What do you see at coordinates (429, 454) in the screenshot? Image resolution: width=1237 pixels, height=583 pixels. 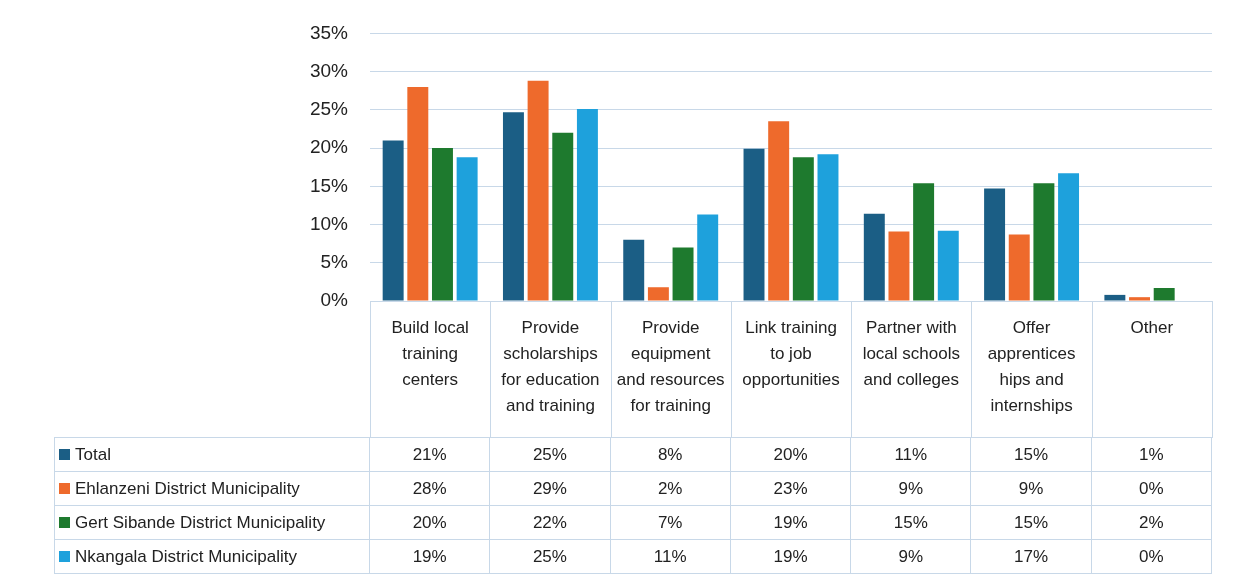 I see `data-label: 21%` at bounding box center [429, 454].